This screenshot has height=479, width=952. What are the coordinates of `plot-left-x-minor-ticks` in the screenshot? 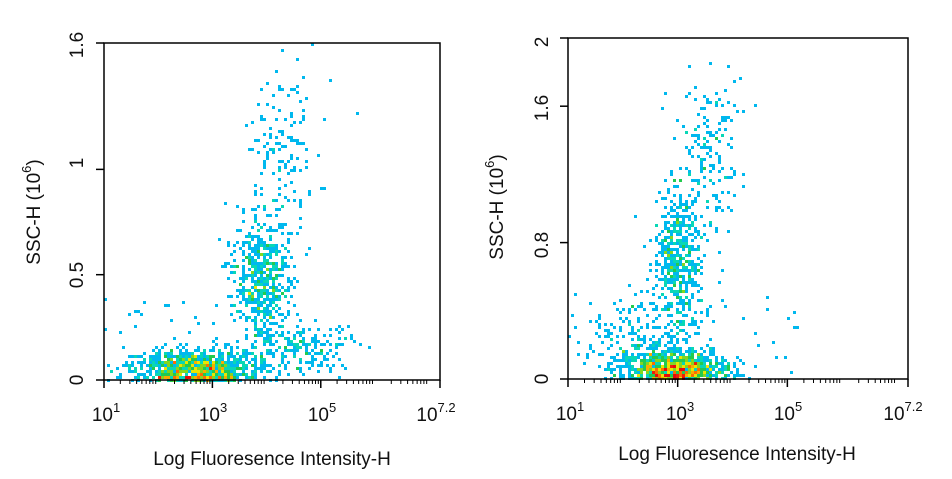 It's located at (273, 382).